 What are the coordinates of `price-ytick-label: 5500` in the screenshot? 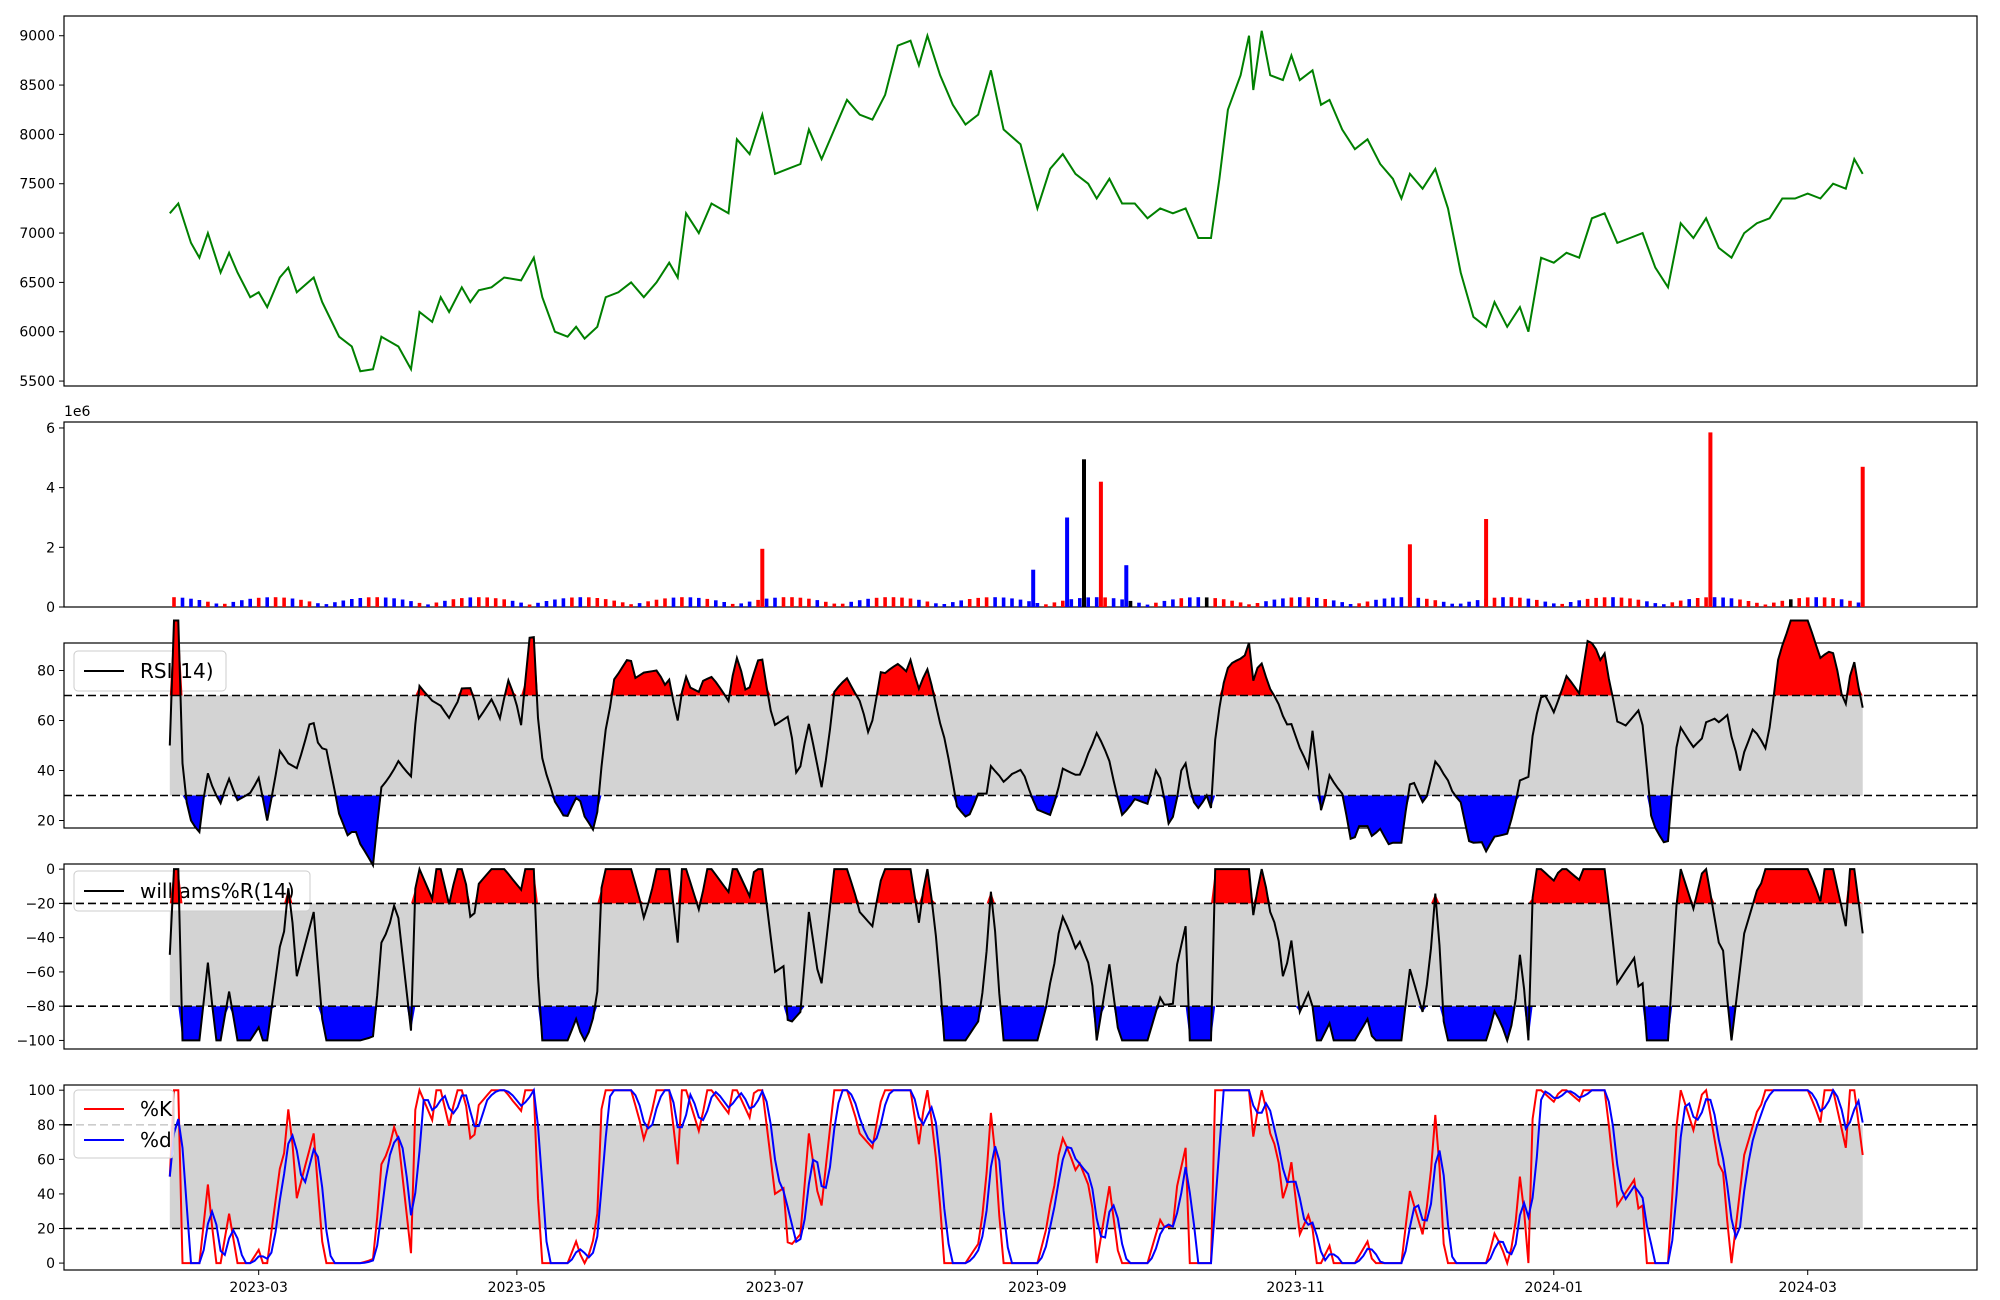 It's located at (37, 382).